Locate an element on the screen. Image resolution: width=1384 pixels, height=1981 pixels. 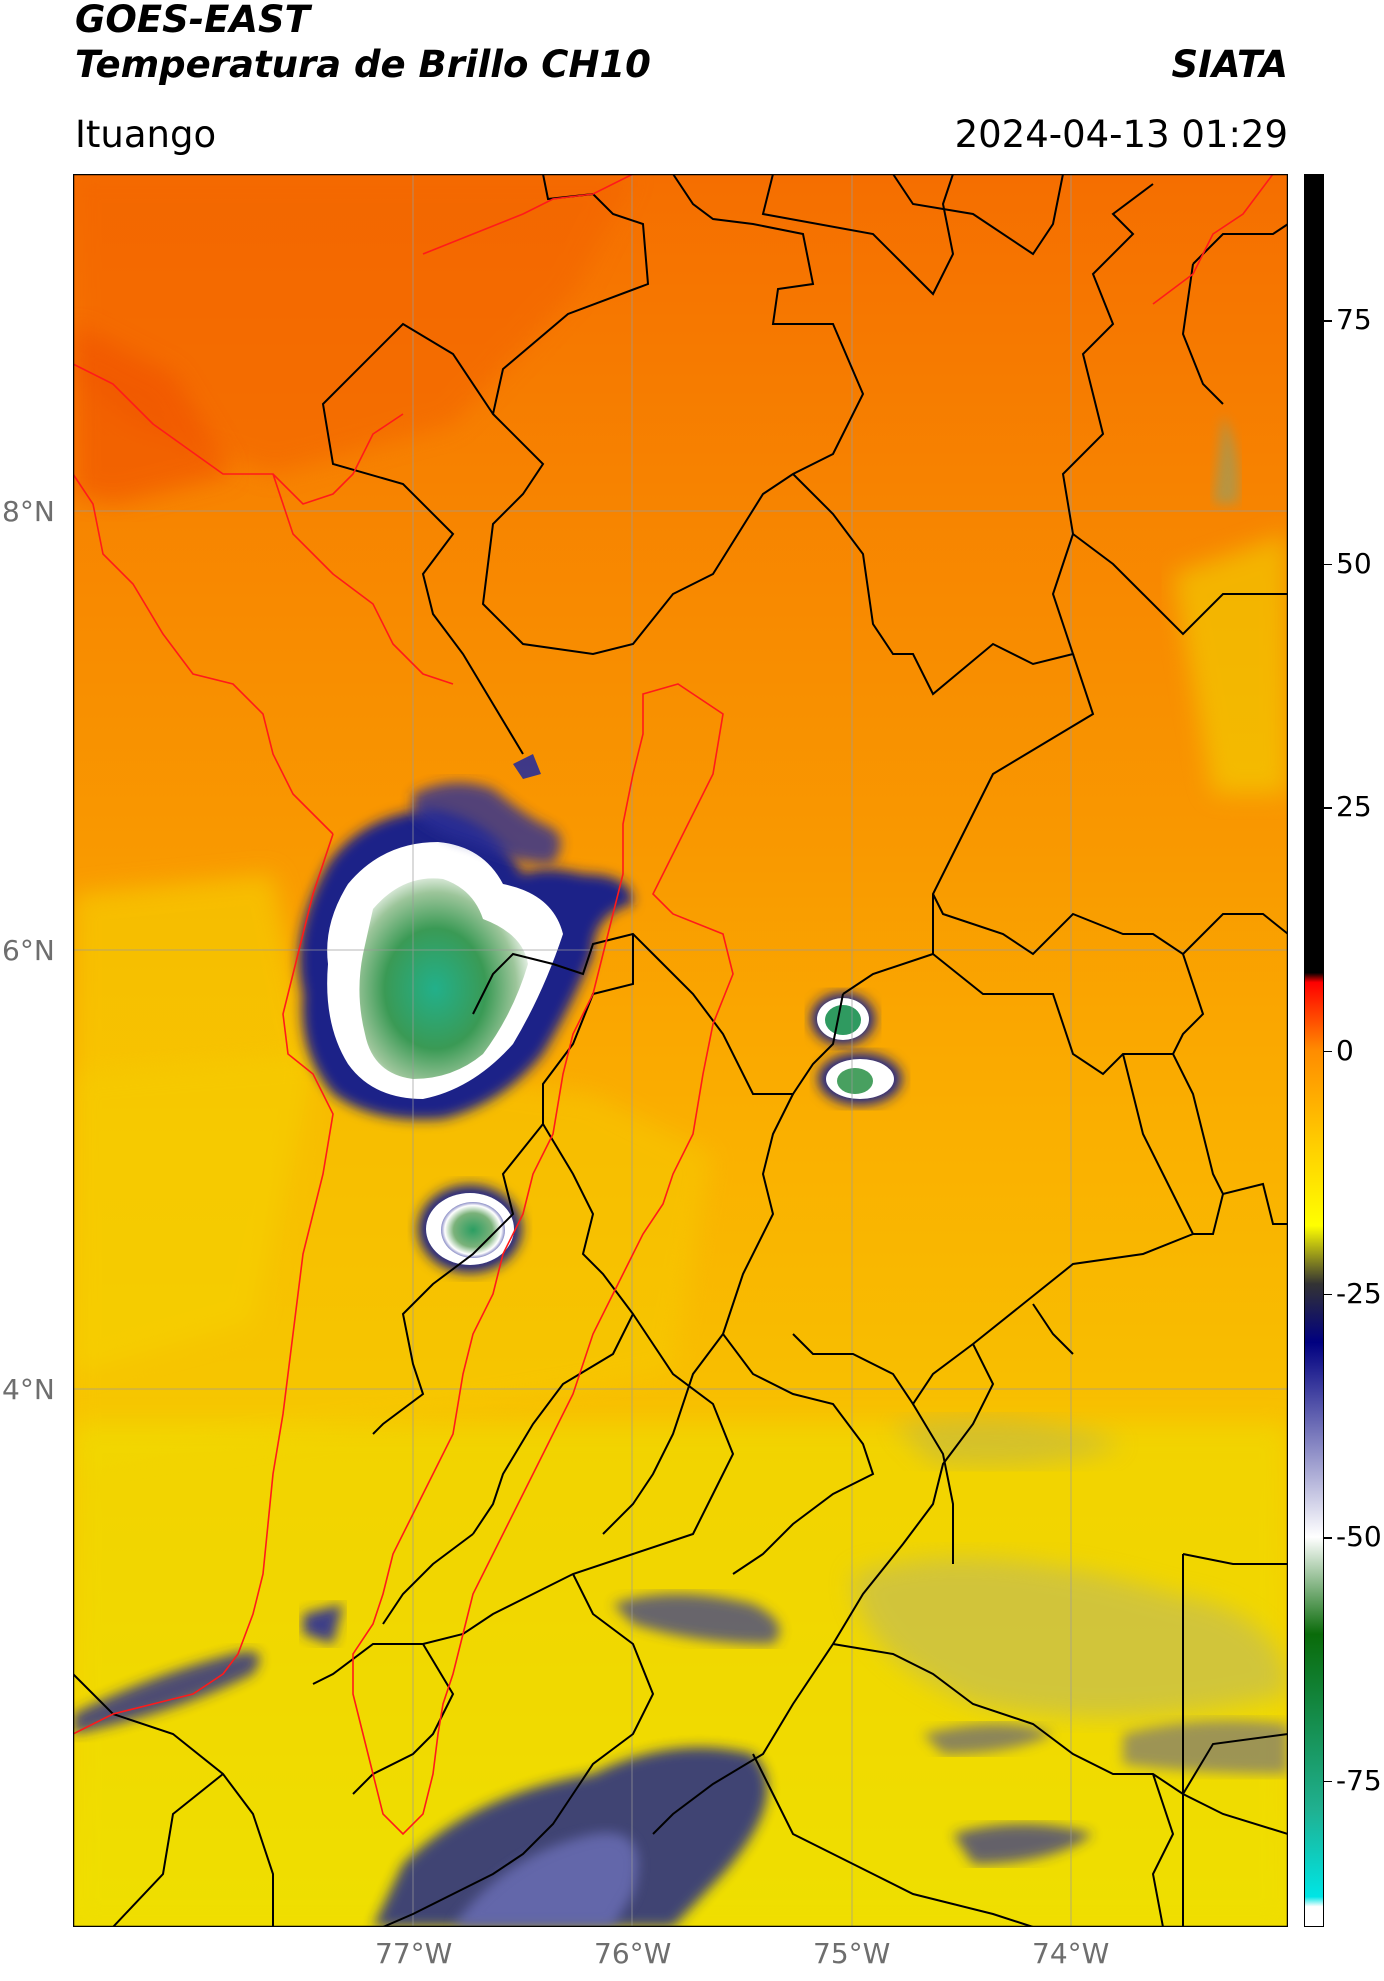
lat-tick-4n: 4°N is located at coordinates (28, 1389).